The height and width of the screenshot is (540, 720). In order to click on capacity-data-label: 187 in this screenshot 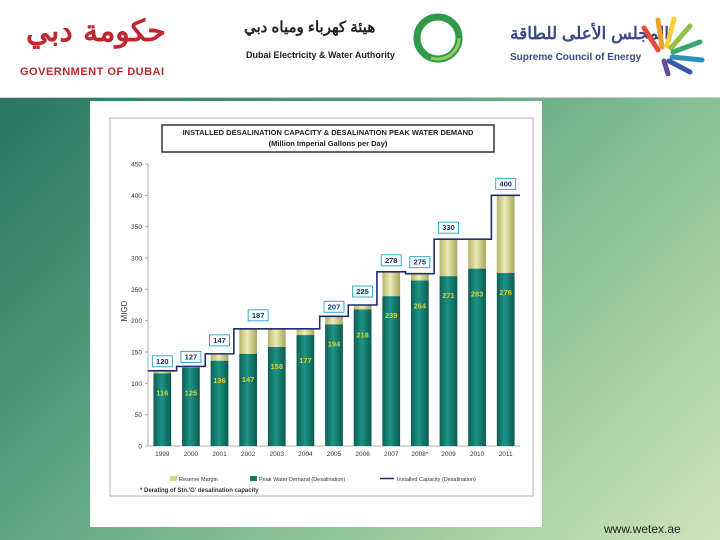, I will do `click(258, 315)`.